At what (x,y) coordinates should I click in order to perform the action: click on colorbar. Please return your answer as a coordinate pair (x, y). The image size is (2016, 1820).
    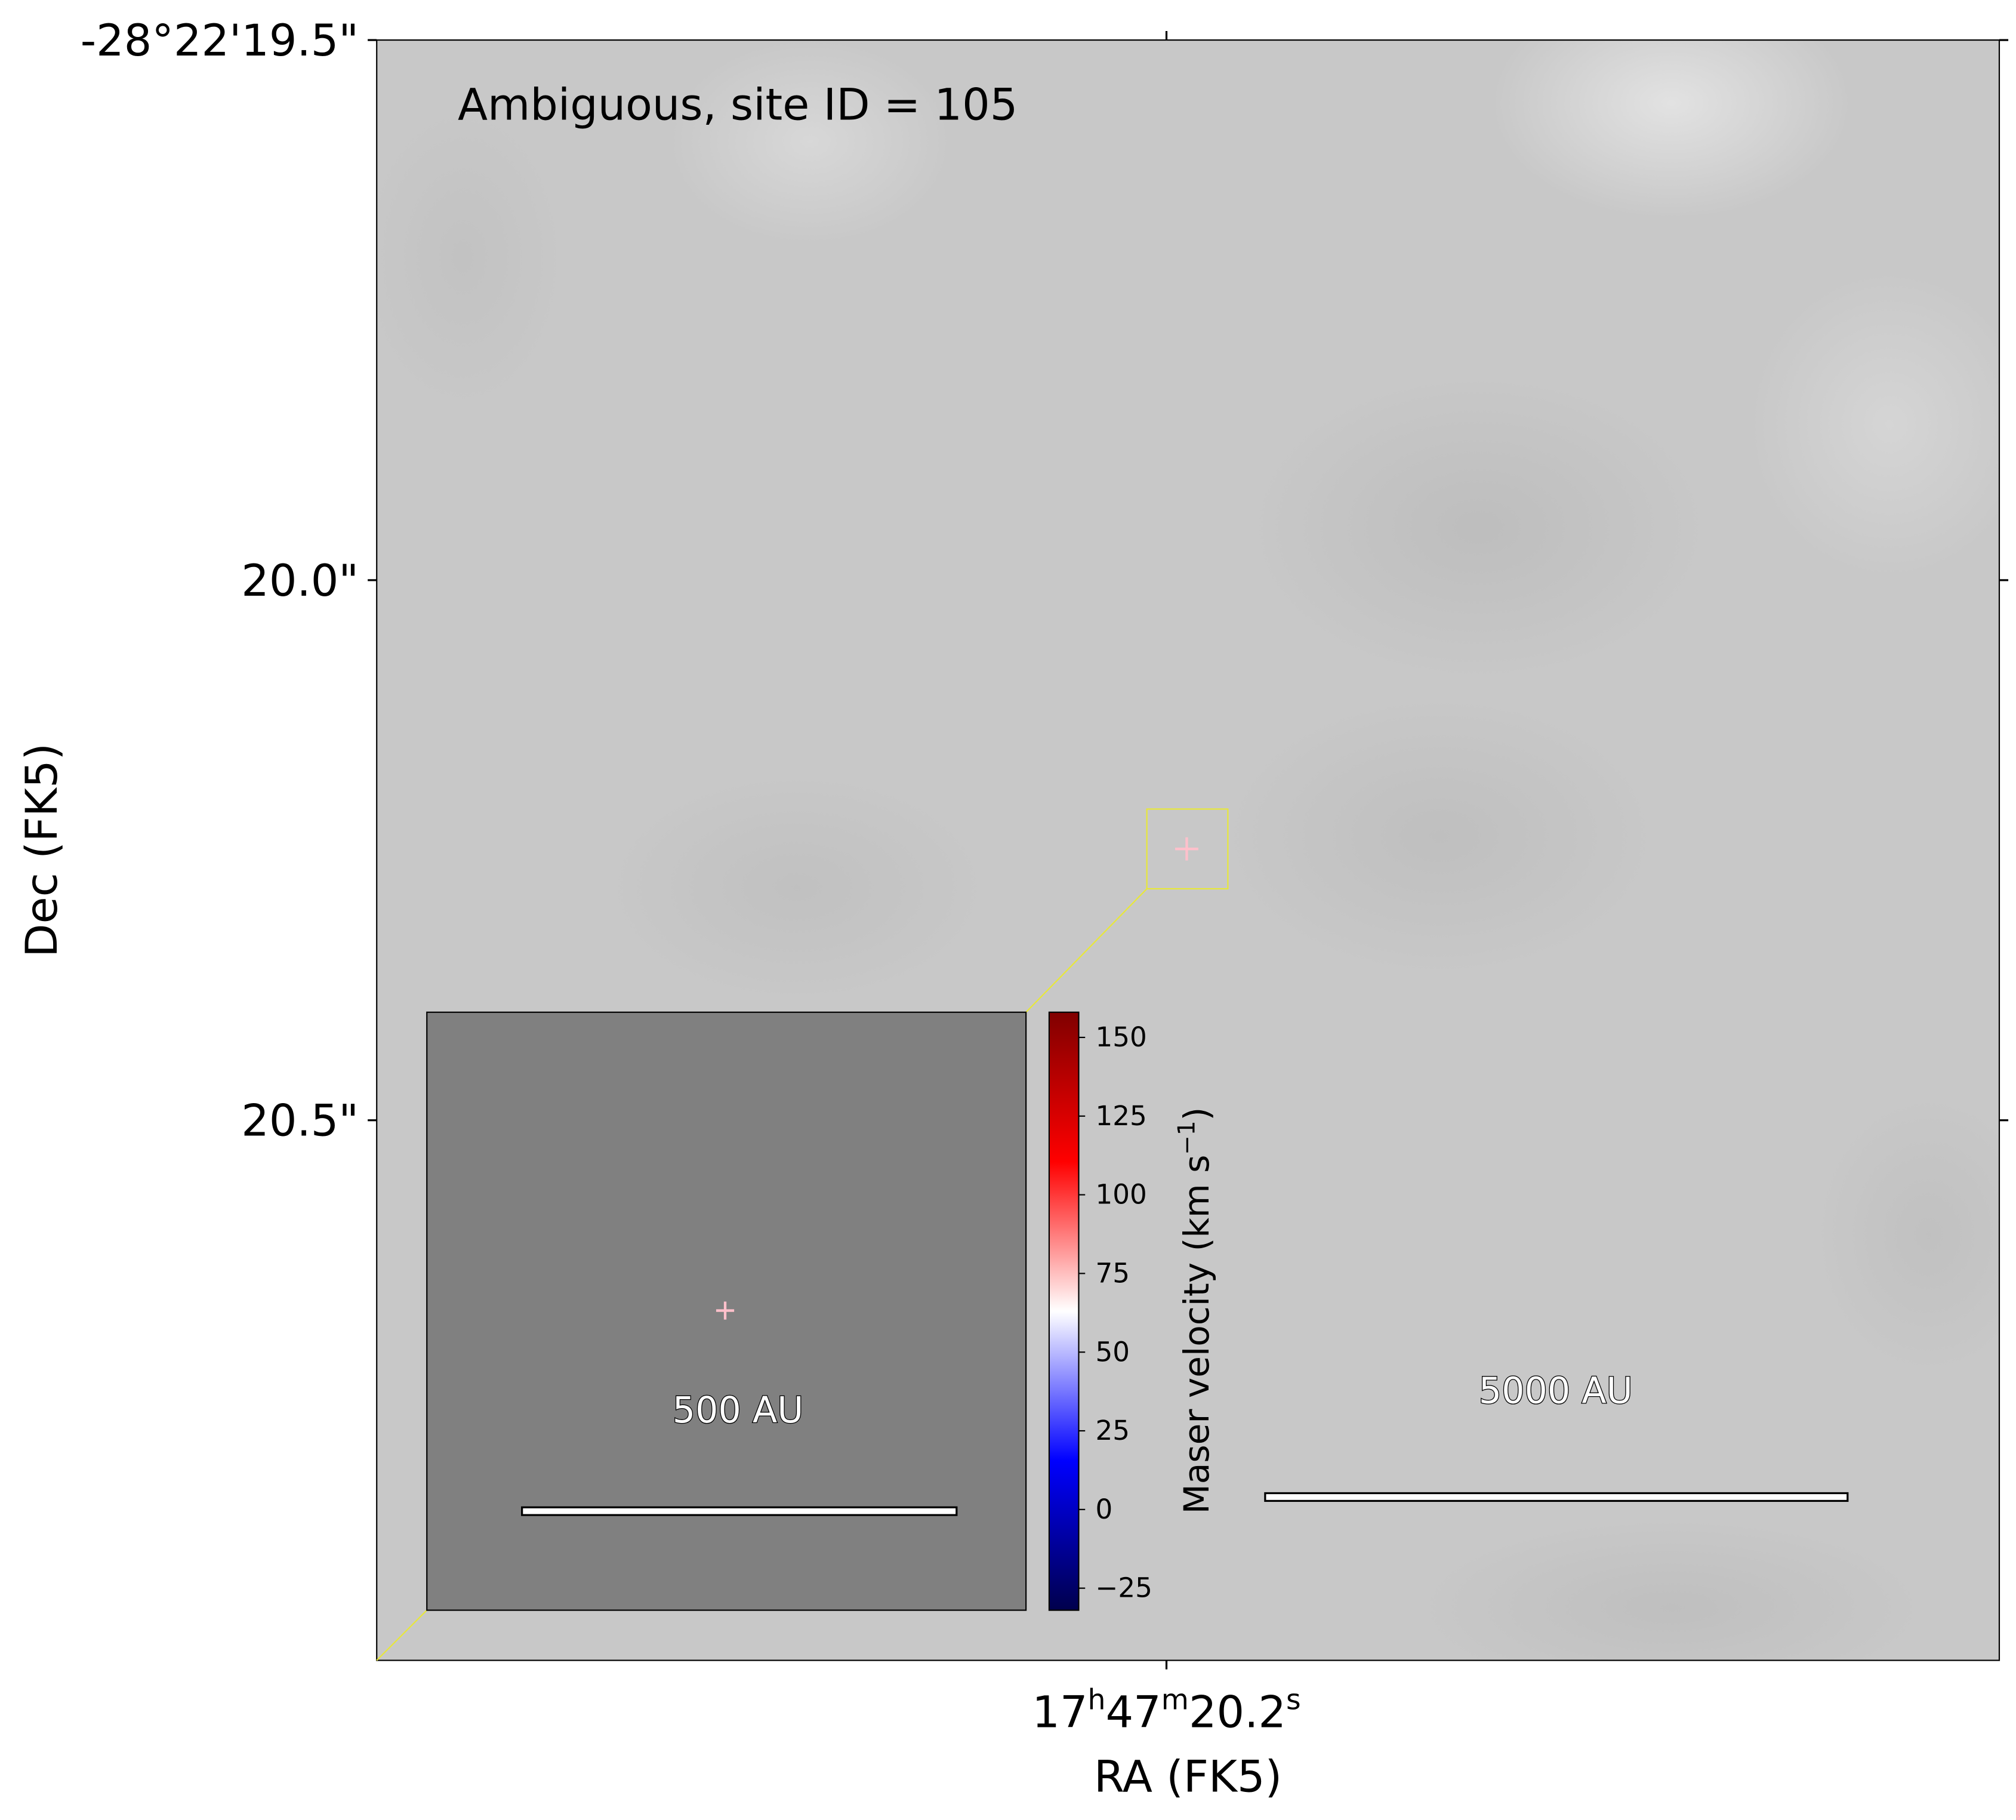
    Looking at the image, I should click on (1064, 1311).